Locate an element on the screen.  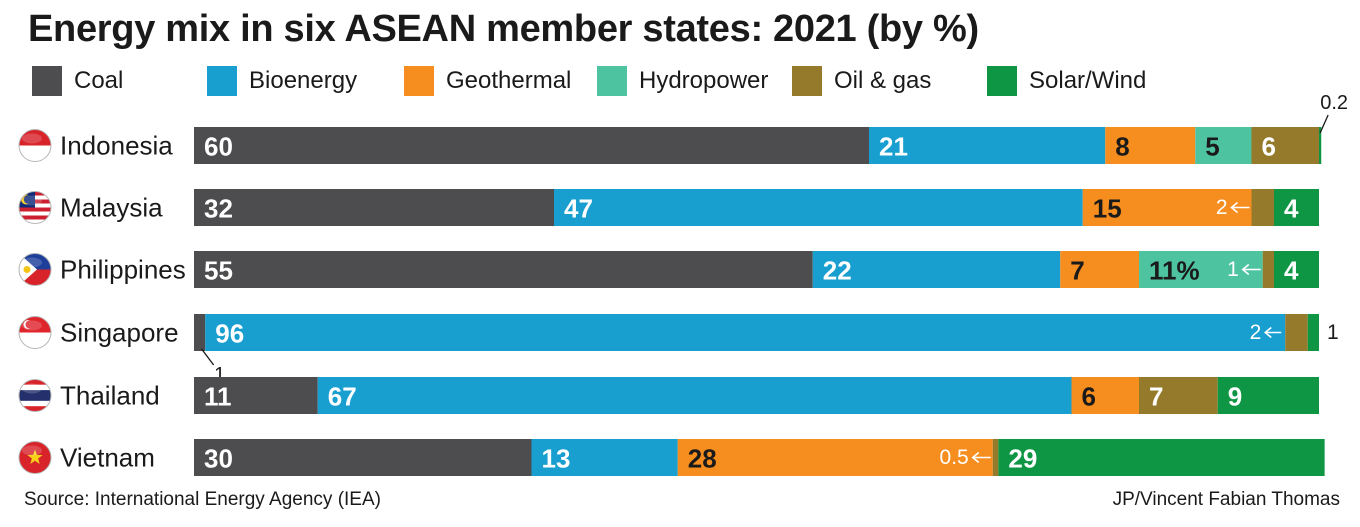
data-label-bioenergy: 96 is located at coordinates (229, 334).